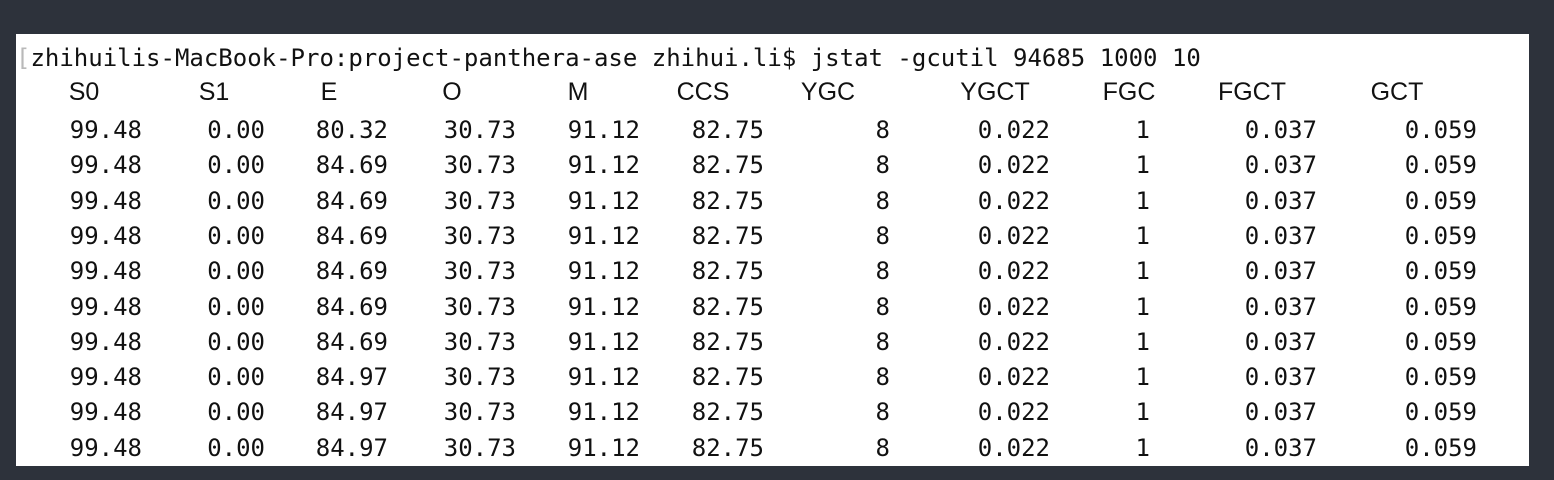  I want to click on jstat-command: jstat -gcutil 94685 1000 10, so click(1005, 58).